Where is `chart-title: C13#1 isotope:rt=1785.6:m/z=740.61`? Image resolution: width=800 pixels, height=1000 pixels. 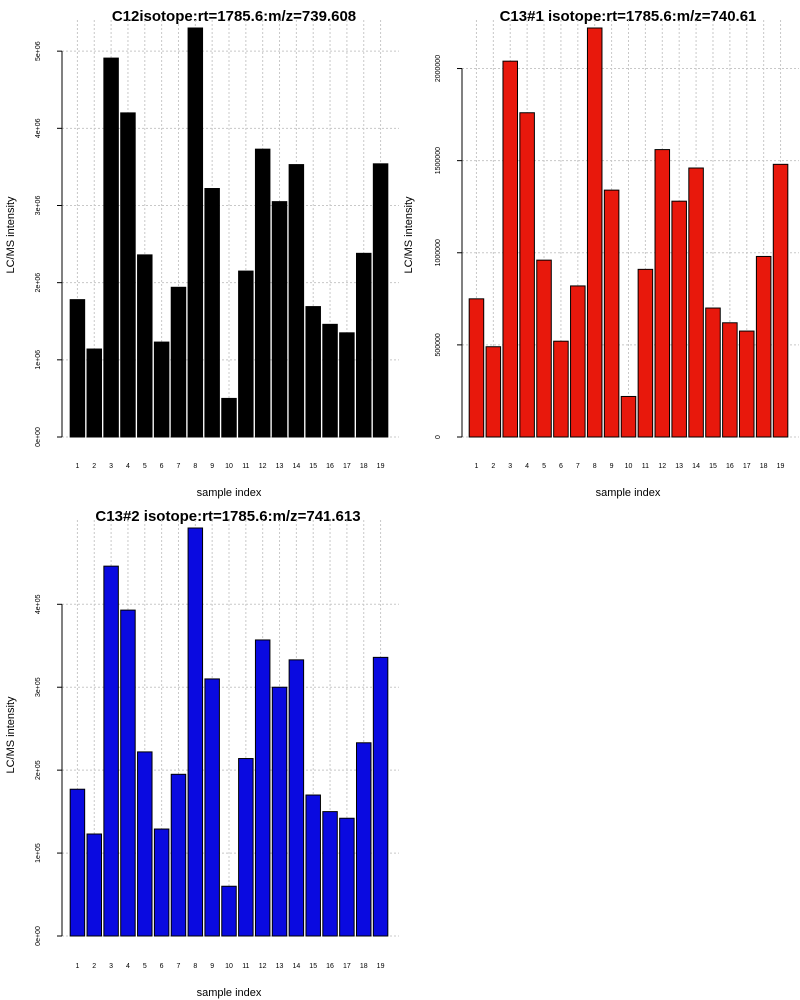 chart-title: C13#1 isotope:rt=1785.6:m/z=740.61 is located at coordinates (628, 16).